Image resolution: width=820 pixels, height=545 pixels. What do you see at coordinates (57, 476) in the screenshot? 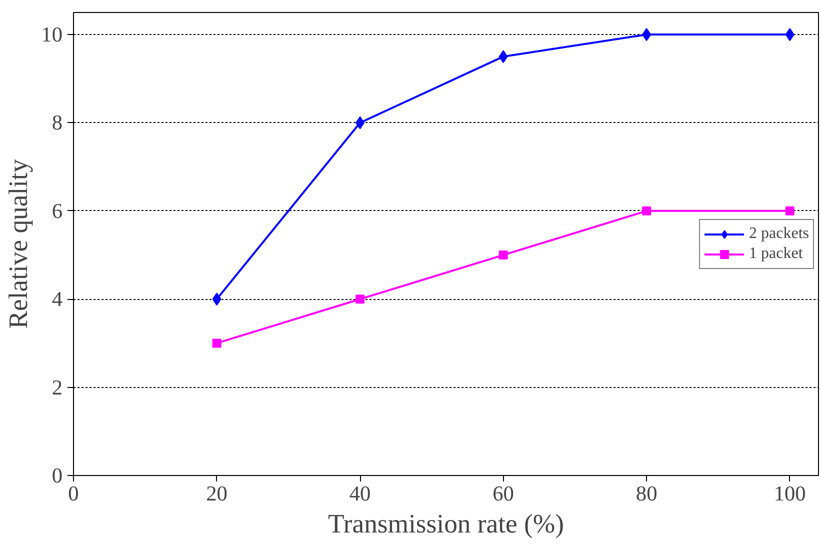
I see `y-tick-label: 0` at bounding box center [57, 476].